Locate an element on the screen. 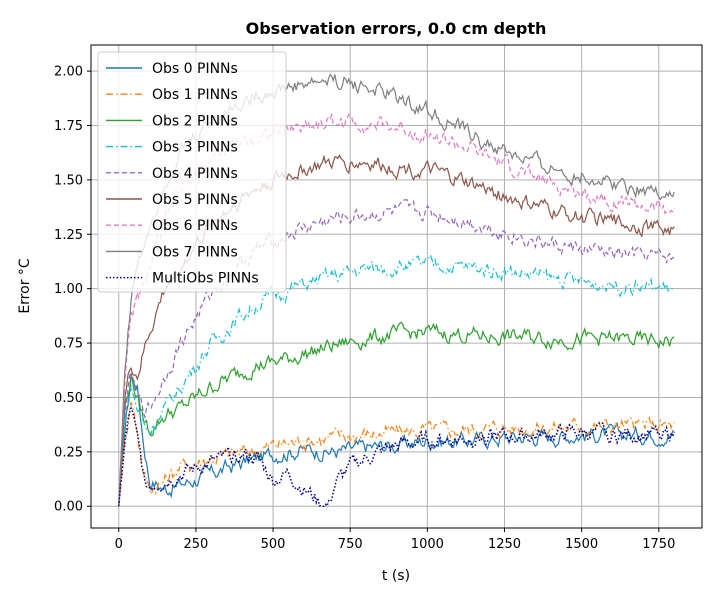  y-tick-label: 1.25 is located at coordinates (68, 235).